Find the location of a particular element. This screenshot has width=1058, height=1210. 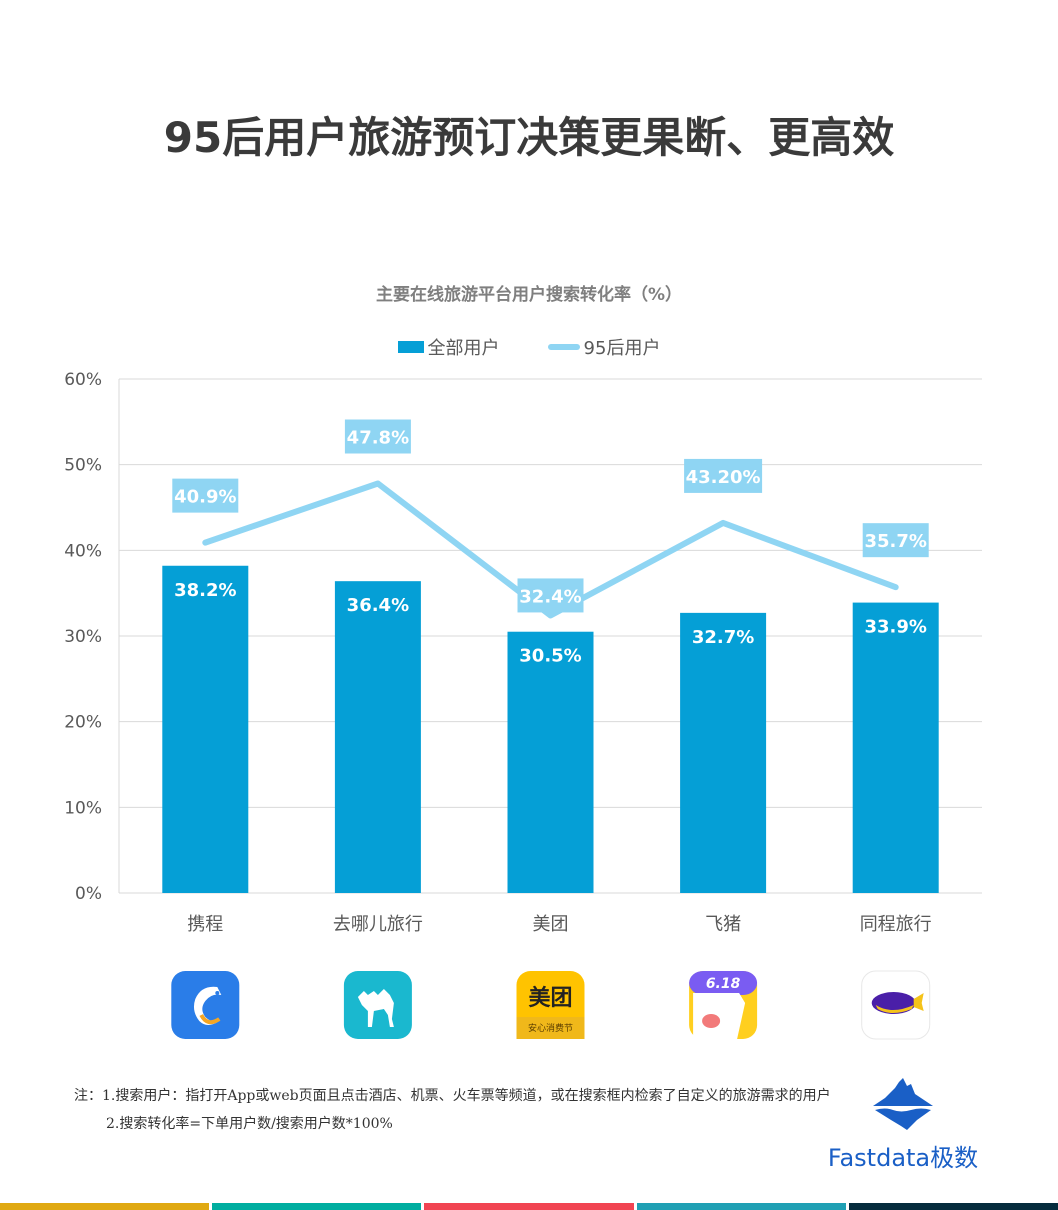

x-tick-label: 飞猪 is located at coordinates (723, 924).